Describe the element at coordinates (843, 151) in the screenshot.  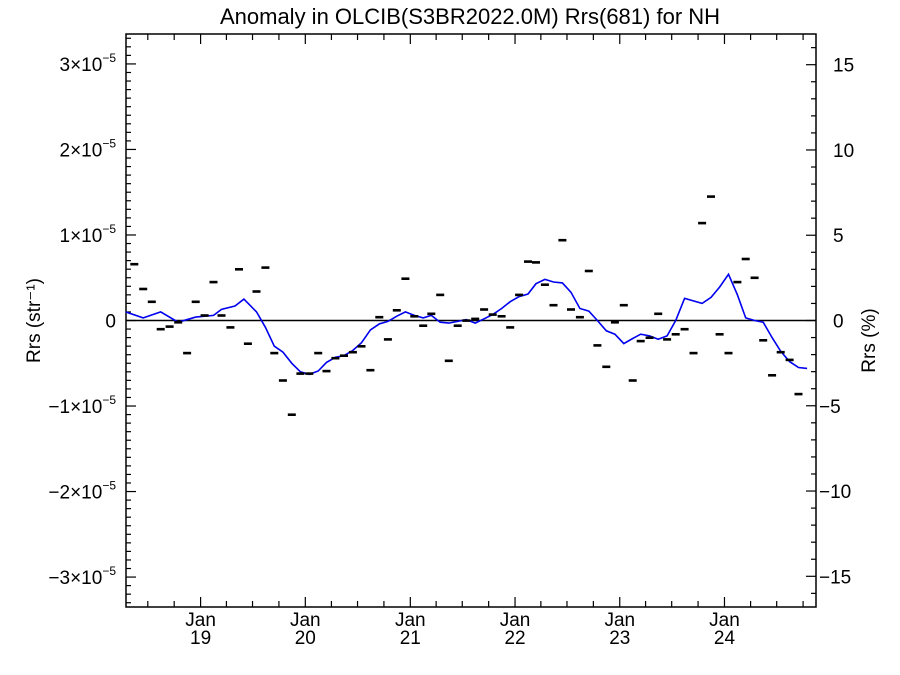
I see `right-tick-label: 10` at that location.